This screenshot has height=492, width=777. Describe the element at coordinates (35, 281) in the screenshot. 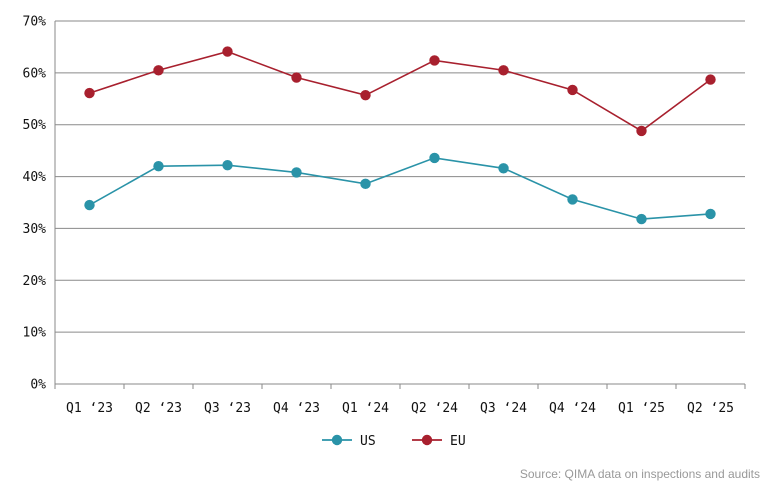

I see `y-tick-label: 20%` at that location.